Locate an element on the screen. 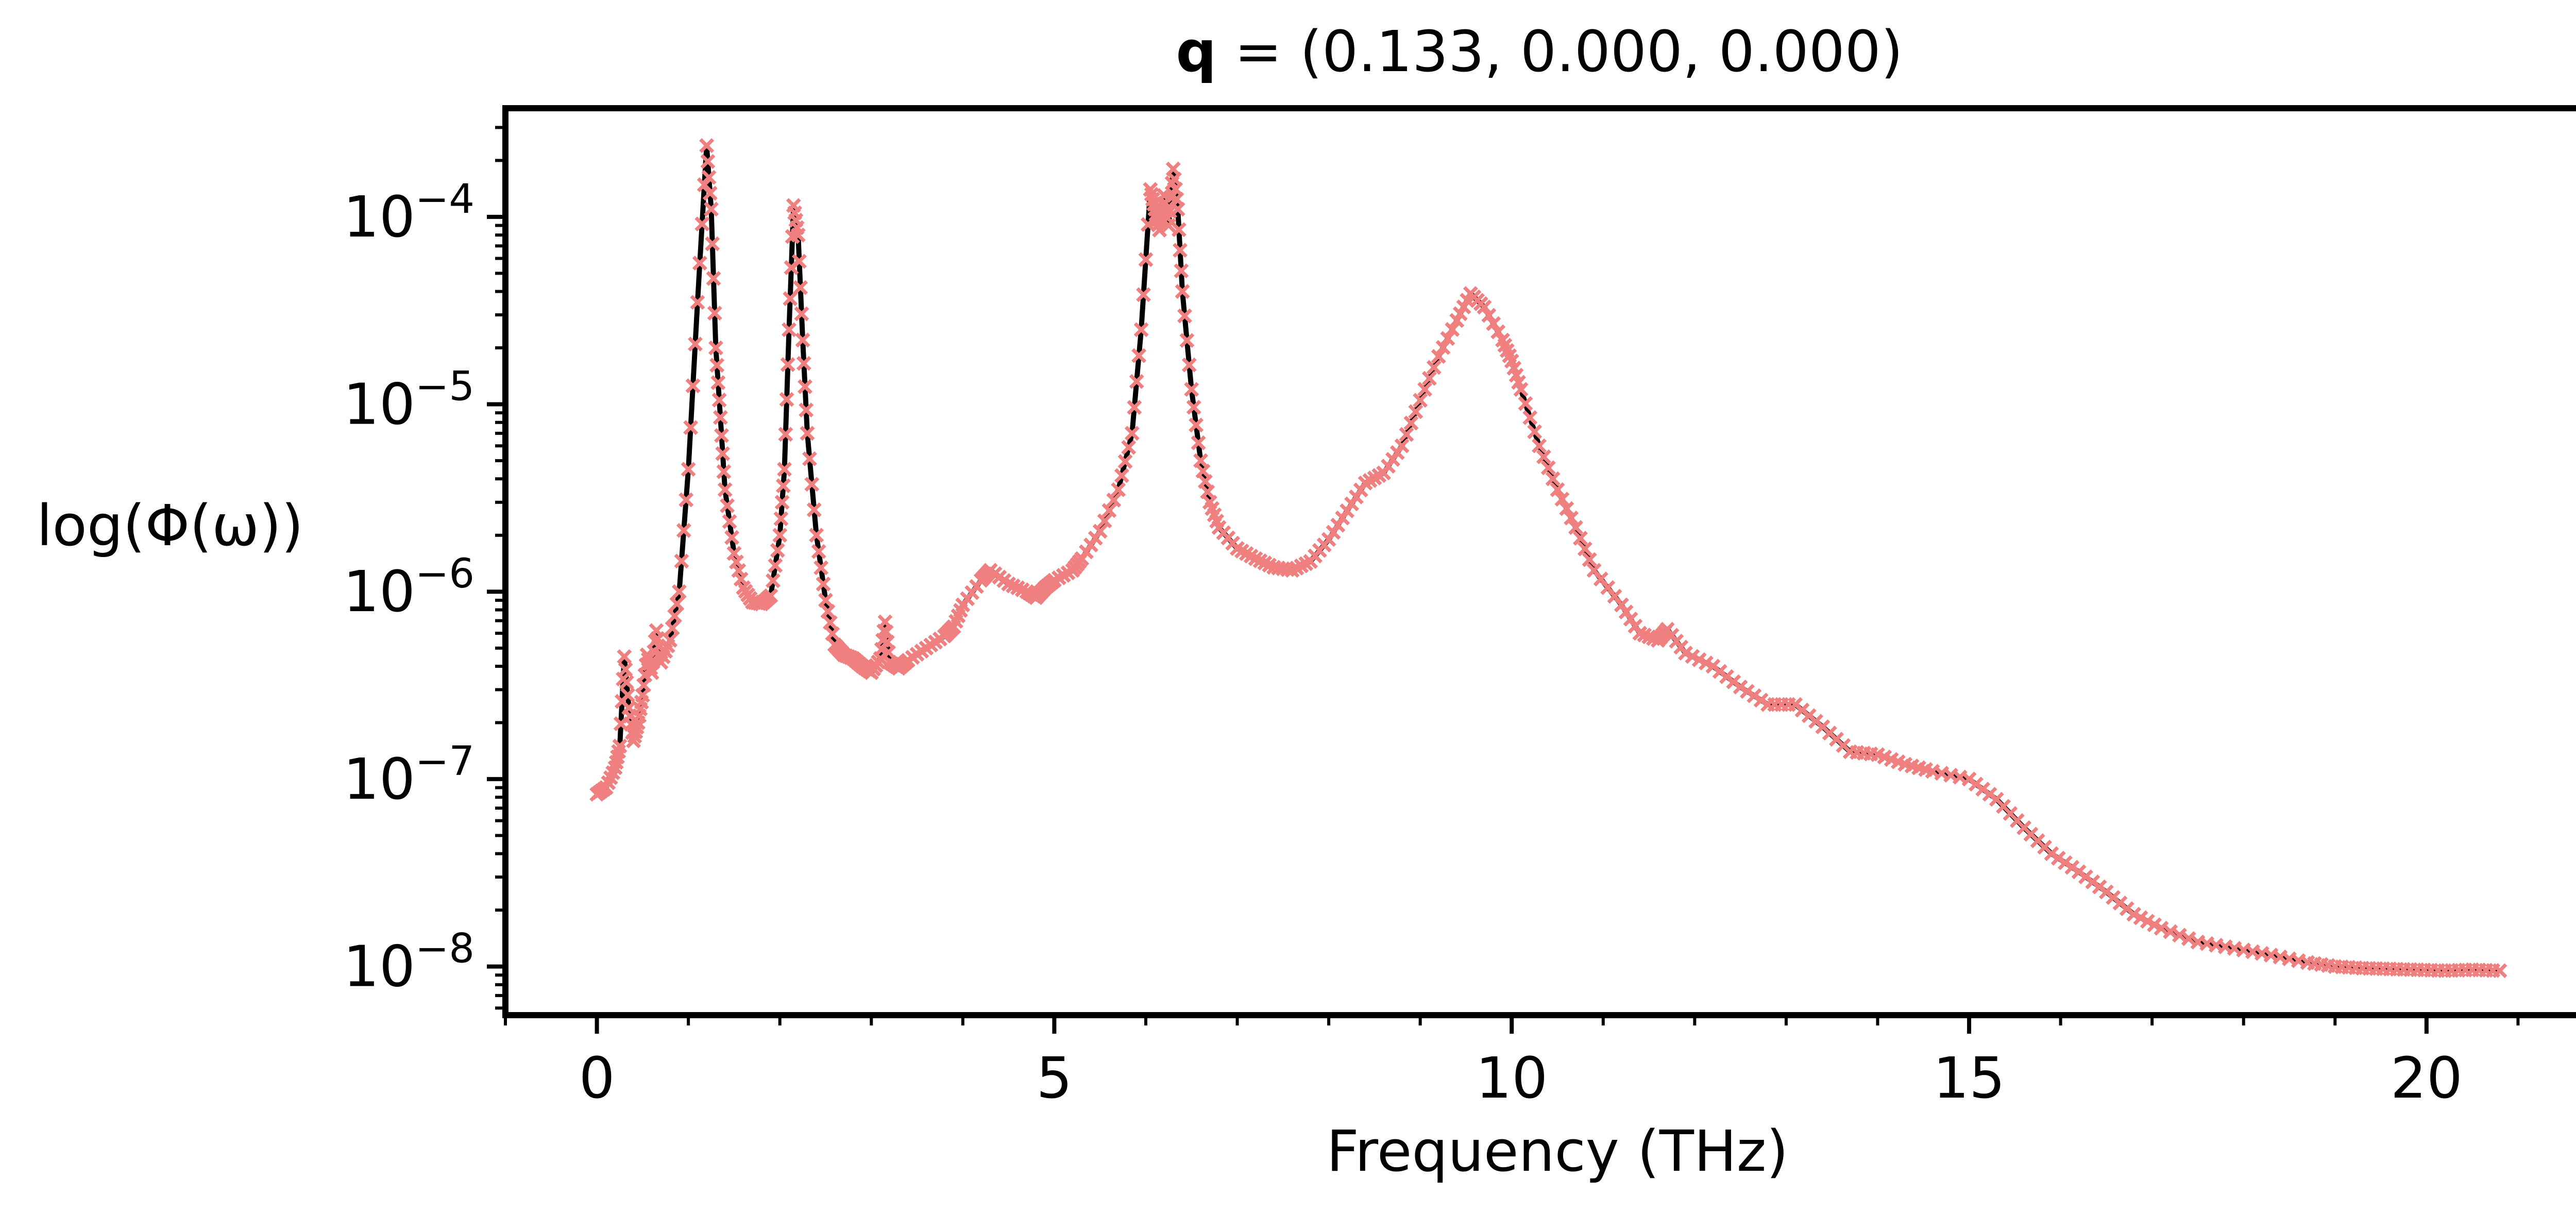 This screenshot has height=1212, width=2576. x-axis-label: Frequency (THz) is located at coordinates (1558, 1151).